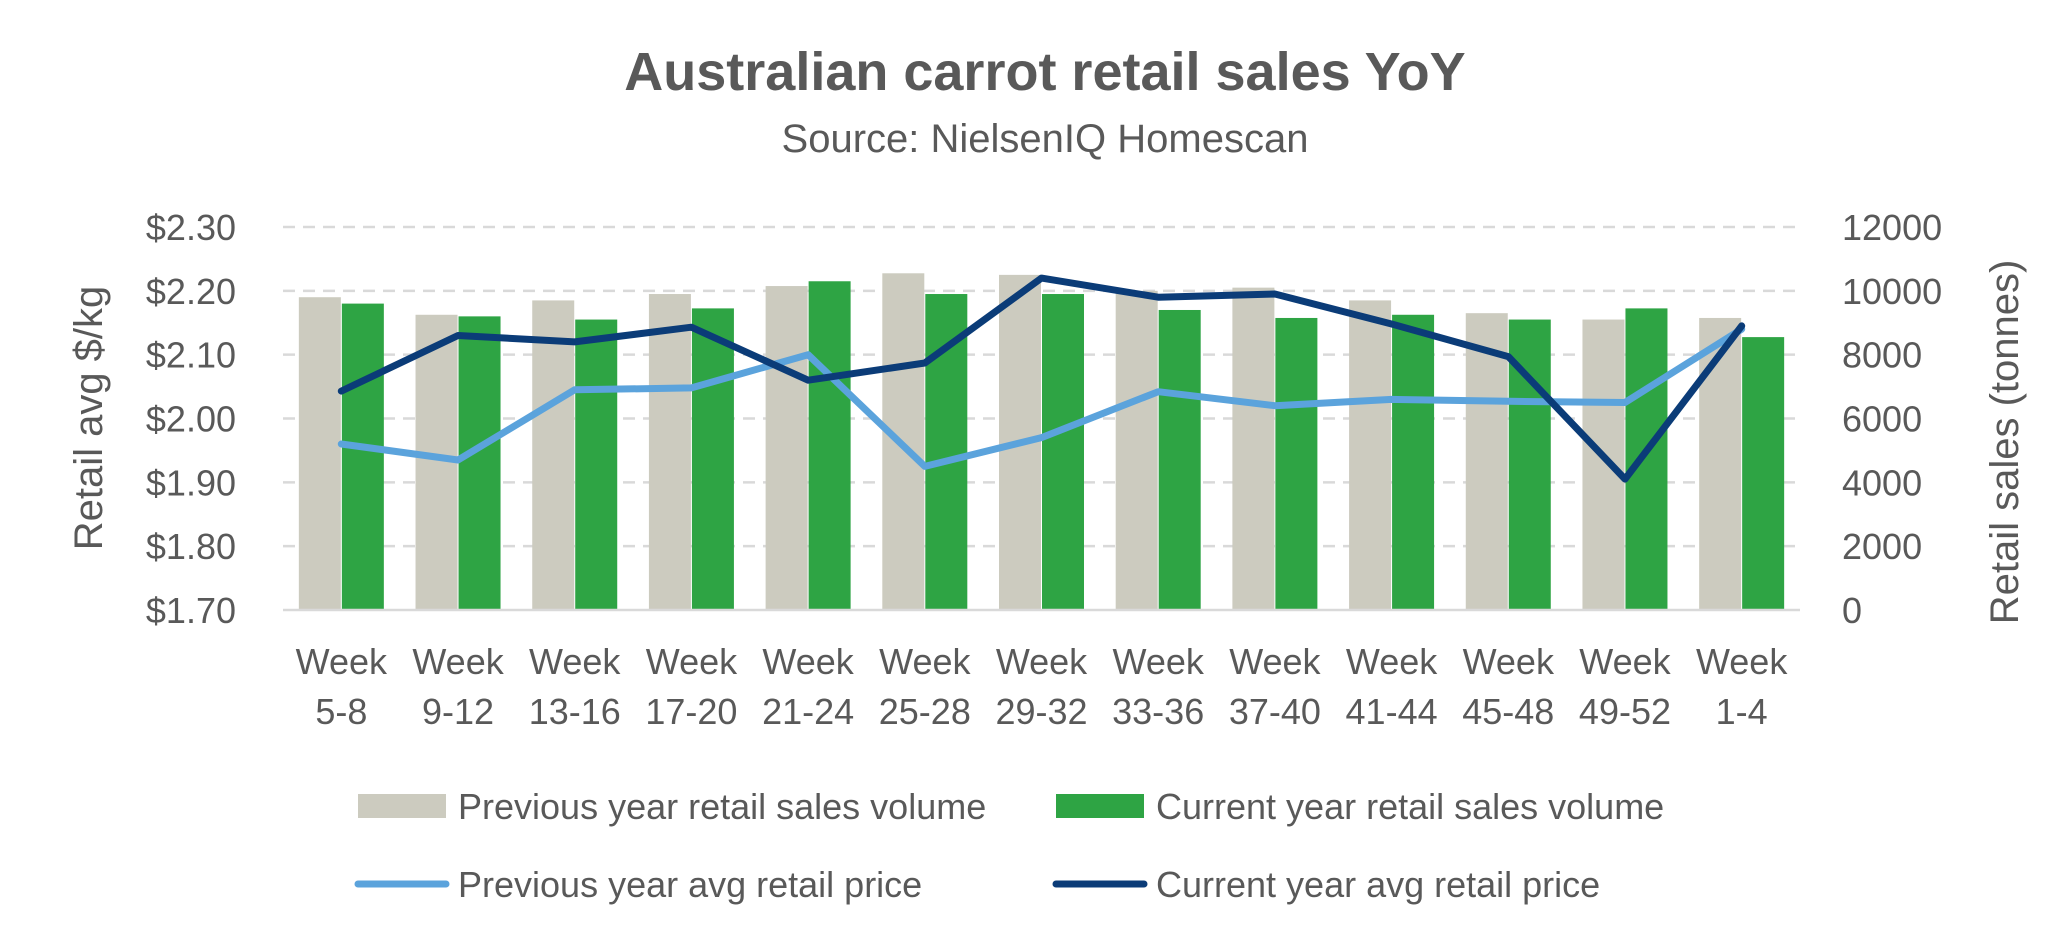 This screenshot has height=936, width=2068. I want to click on y-axis-right-label: Retail sales (tonnes), so click(2005, 442).